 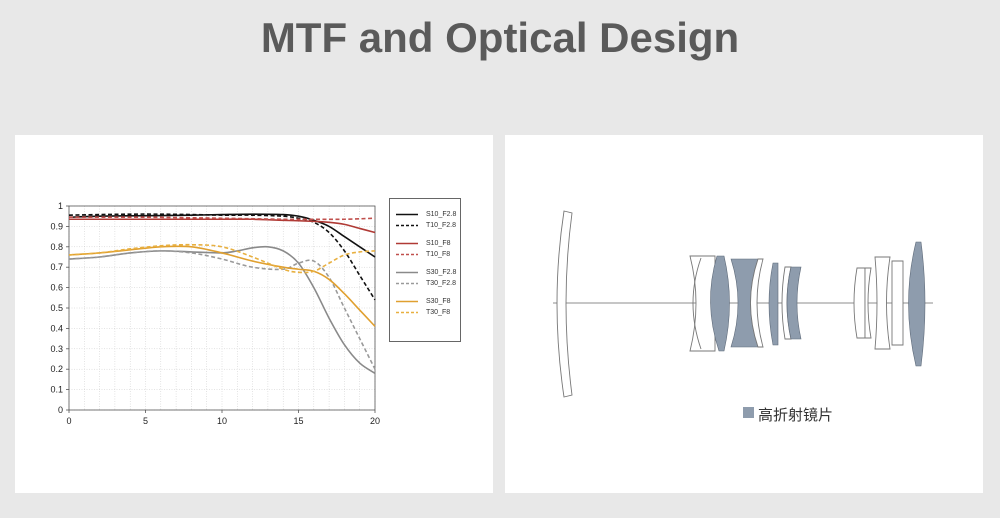 I want to click on legend-label: T10_F2.8, so click(x=441, y=225).